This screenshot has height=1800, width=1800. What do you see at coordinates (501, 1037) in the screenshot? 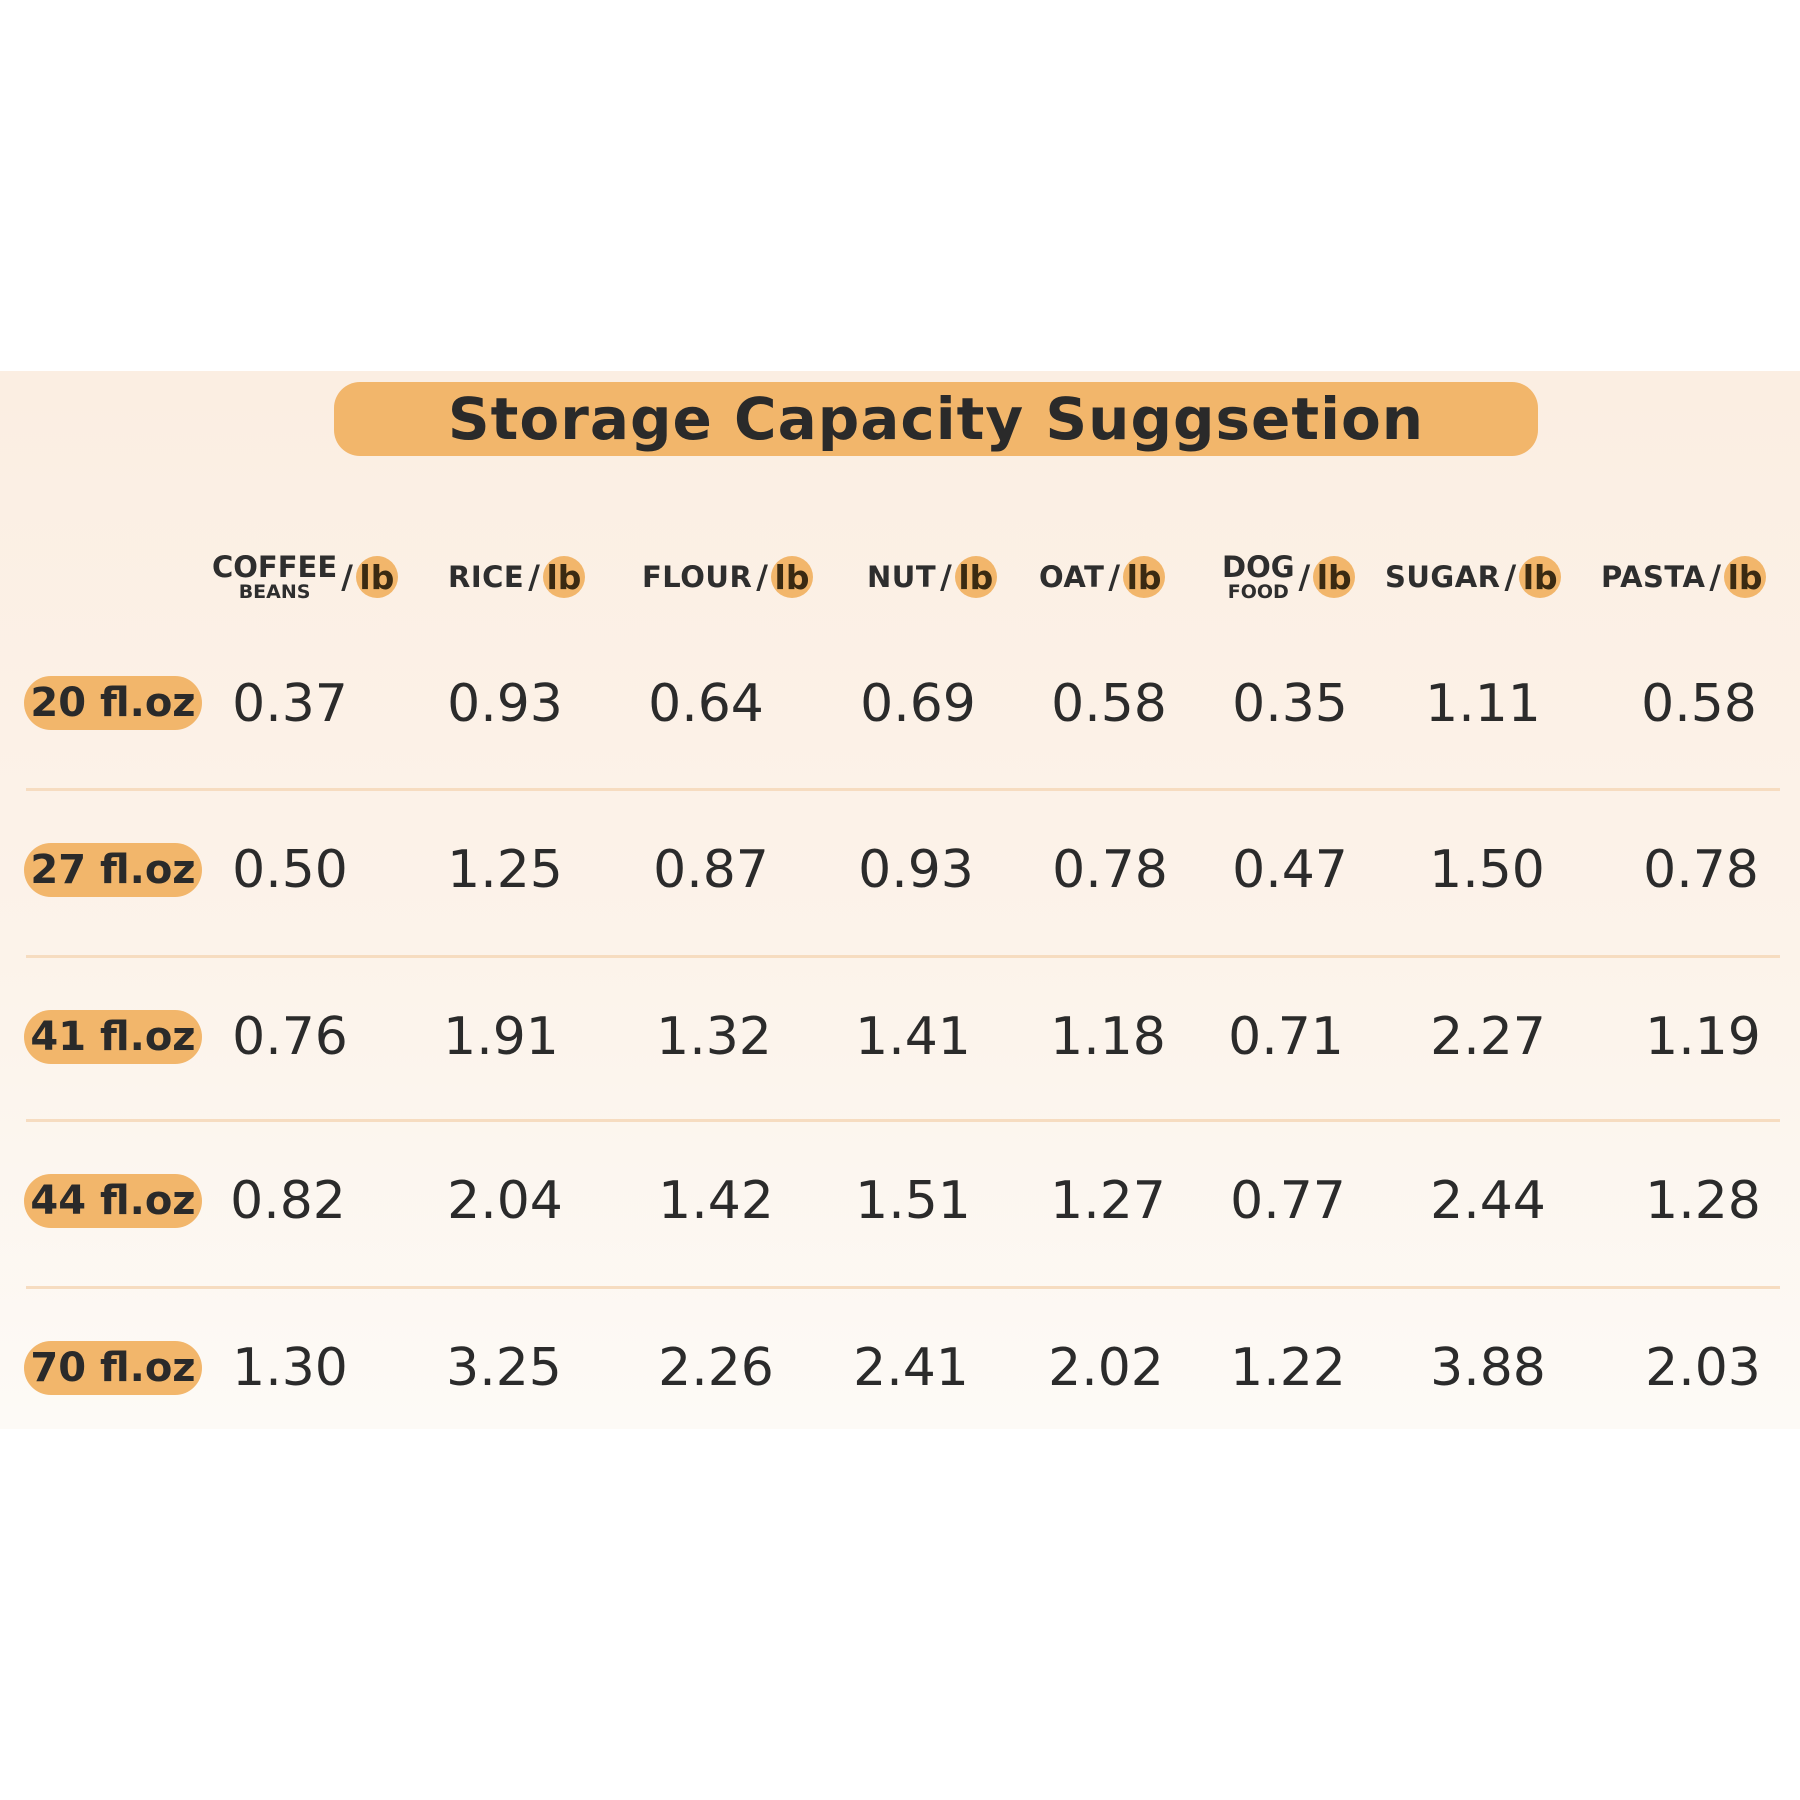
I see `table-cell: 1.91` at bounding box center [501, 1037].